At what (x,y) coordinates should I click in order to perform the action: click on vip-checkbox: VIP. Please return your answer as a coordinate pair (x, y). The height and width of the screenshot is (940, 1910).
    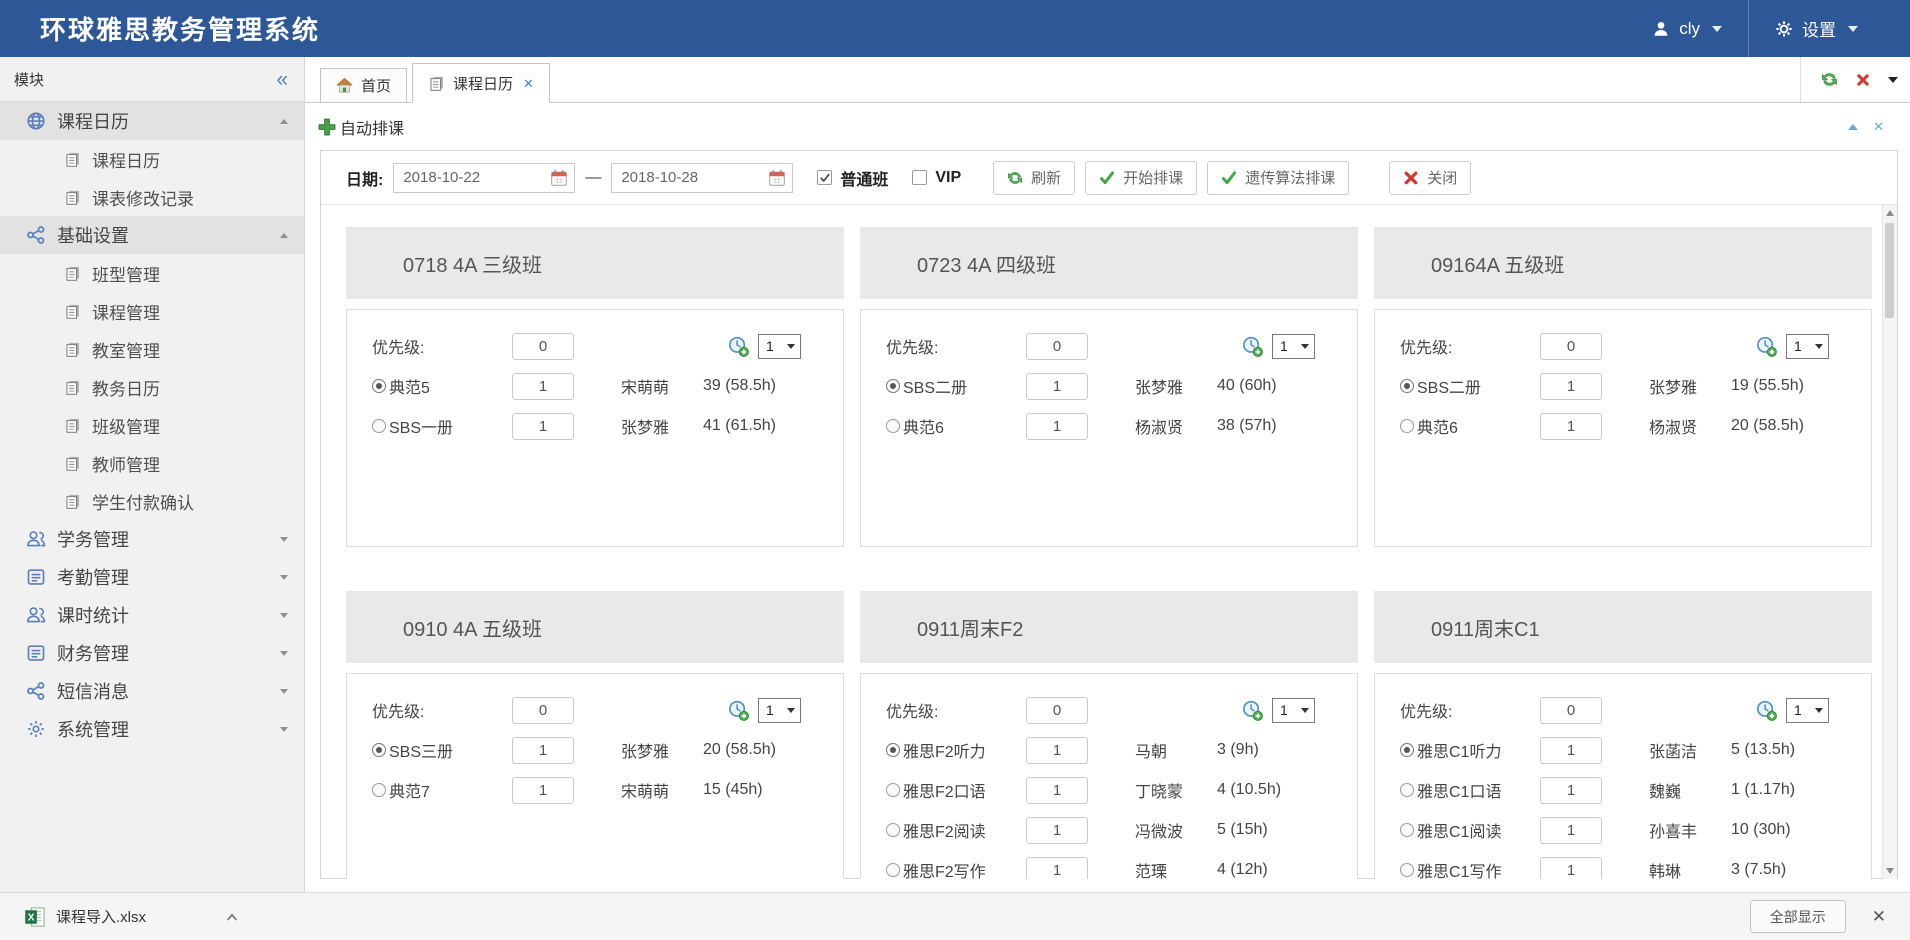
    Looking at the image, I should click on (936, 178).